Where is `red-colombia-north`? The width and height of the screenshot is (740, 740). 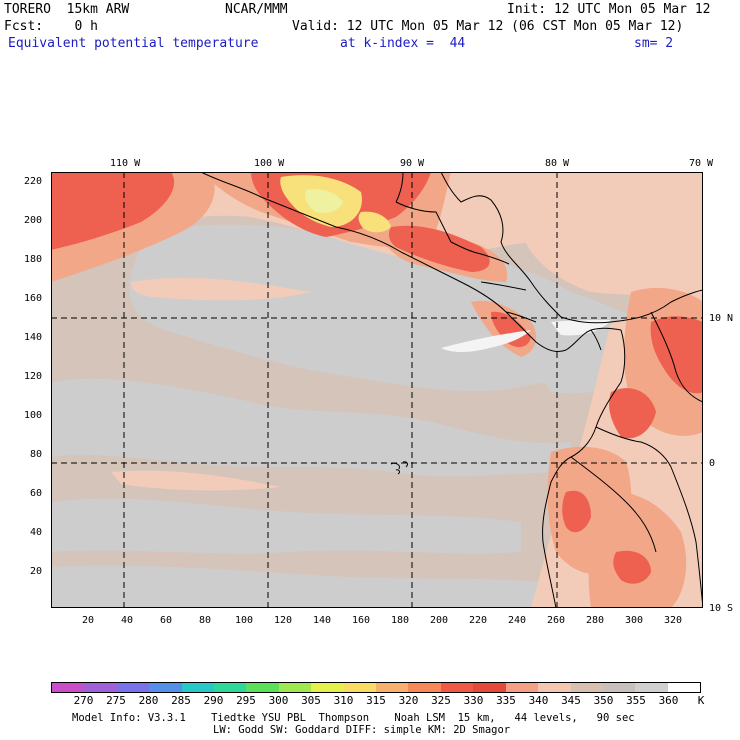 red-colombia-north is located at coordinates (676, 355).